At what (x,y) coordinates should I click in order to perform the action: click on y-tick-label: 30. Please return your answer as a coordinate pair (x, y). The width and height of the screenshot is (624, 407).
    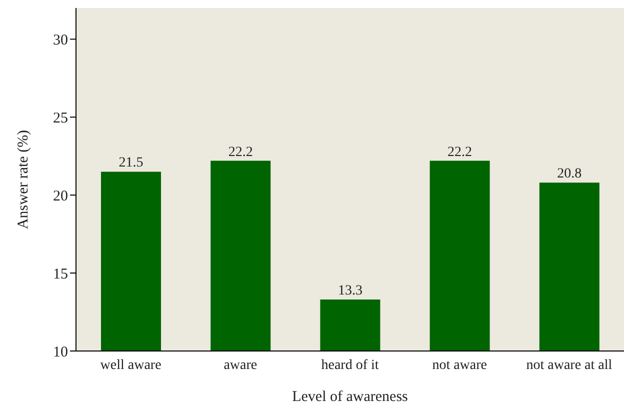
    Looking at the image, I should click on (60, 40).